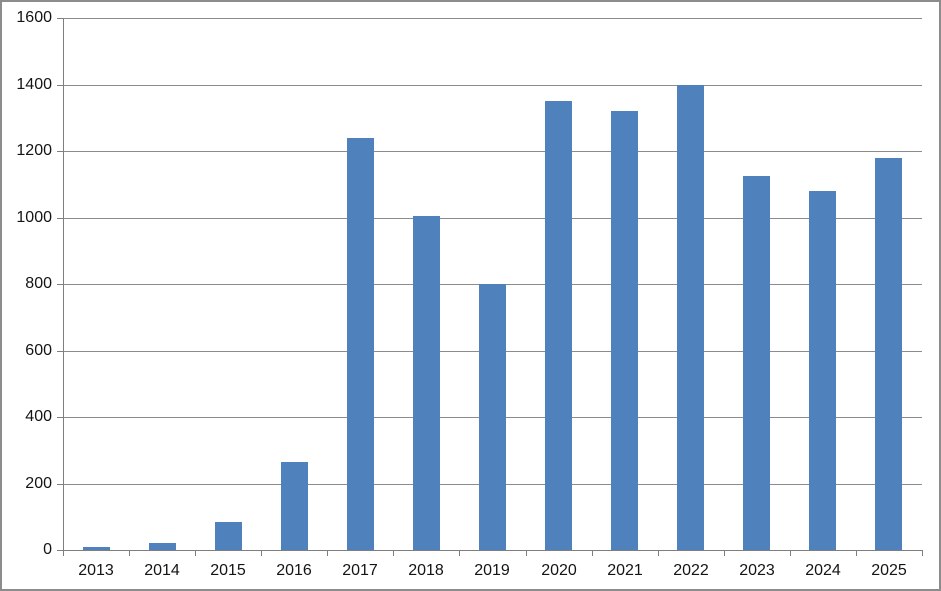  What do you see at coordinates (691, 570) in the screenshot?
I see `x-axis-label: 2022` at bounding box center [691, 570].